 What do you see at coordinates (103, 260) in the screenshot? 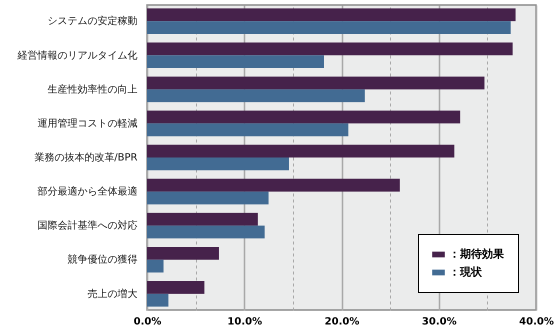
I see `y-tick-label: 競争優位の獲得` at bounding box center [103, 260].